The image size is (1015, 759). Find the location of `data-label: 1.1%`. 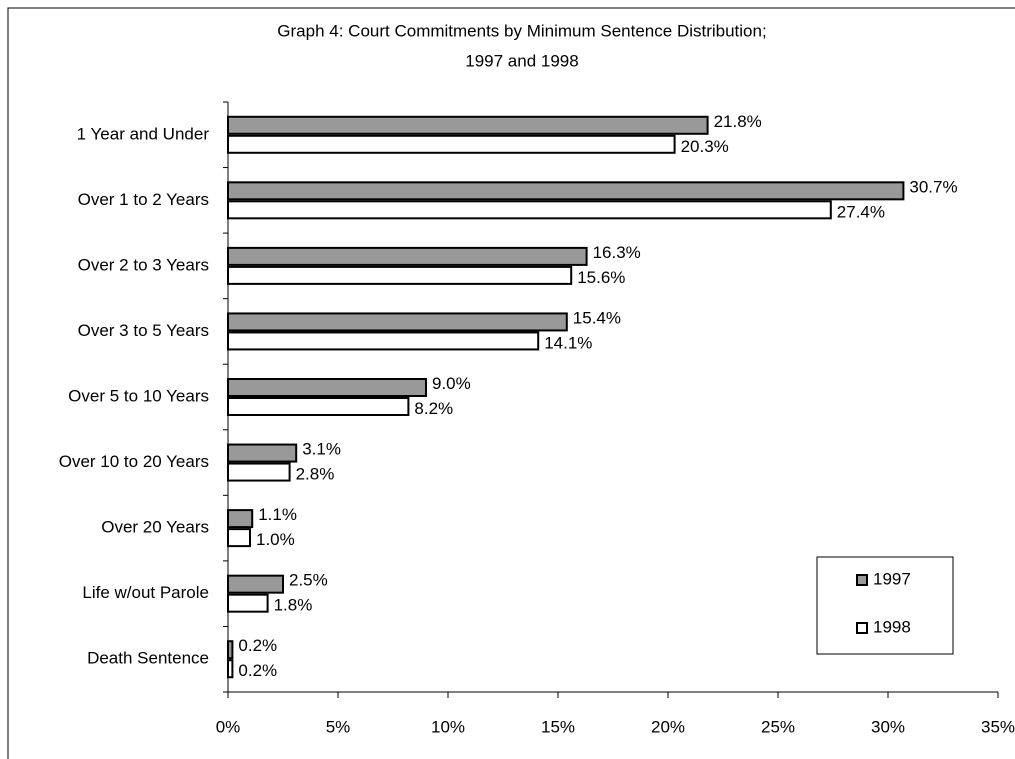

data-label: 1.1% is located at coordinates (277, 514).